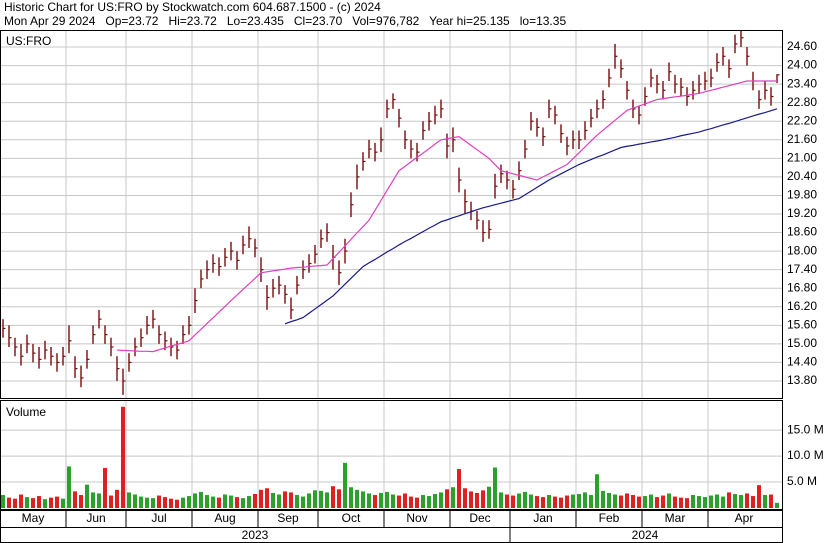  What do you see at coordinates (802, 195) in the screenshot?
I see `y-tick-label: 19.80` at bounding box center [802, 195].